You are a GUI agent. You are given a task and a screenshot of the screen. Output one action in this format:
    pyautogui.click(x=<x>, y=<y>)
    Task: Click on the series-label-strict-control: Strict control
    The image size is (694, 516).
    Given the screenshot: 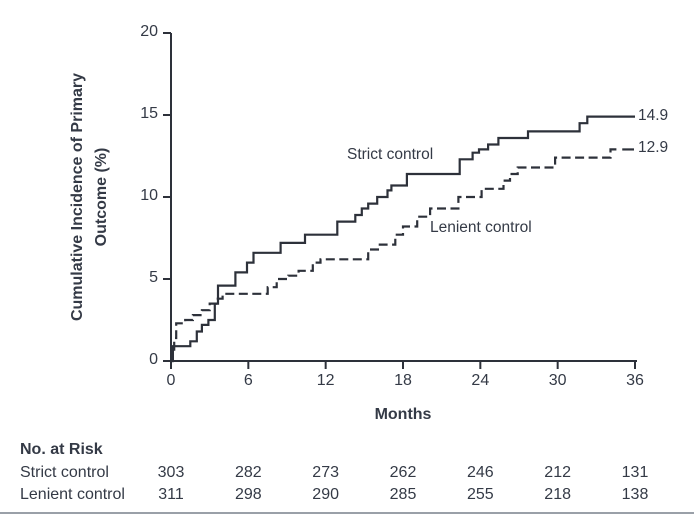 What is the action you would take?
    pyautogui.click(x=390, y=154)
    